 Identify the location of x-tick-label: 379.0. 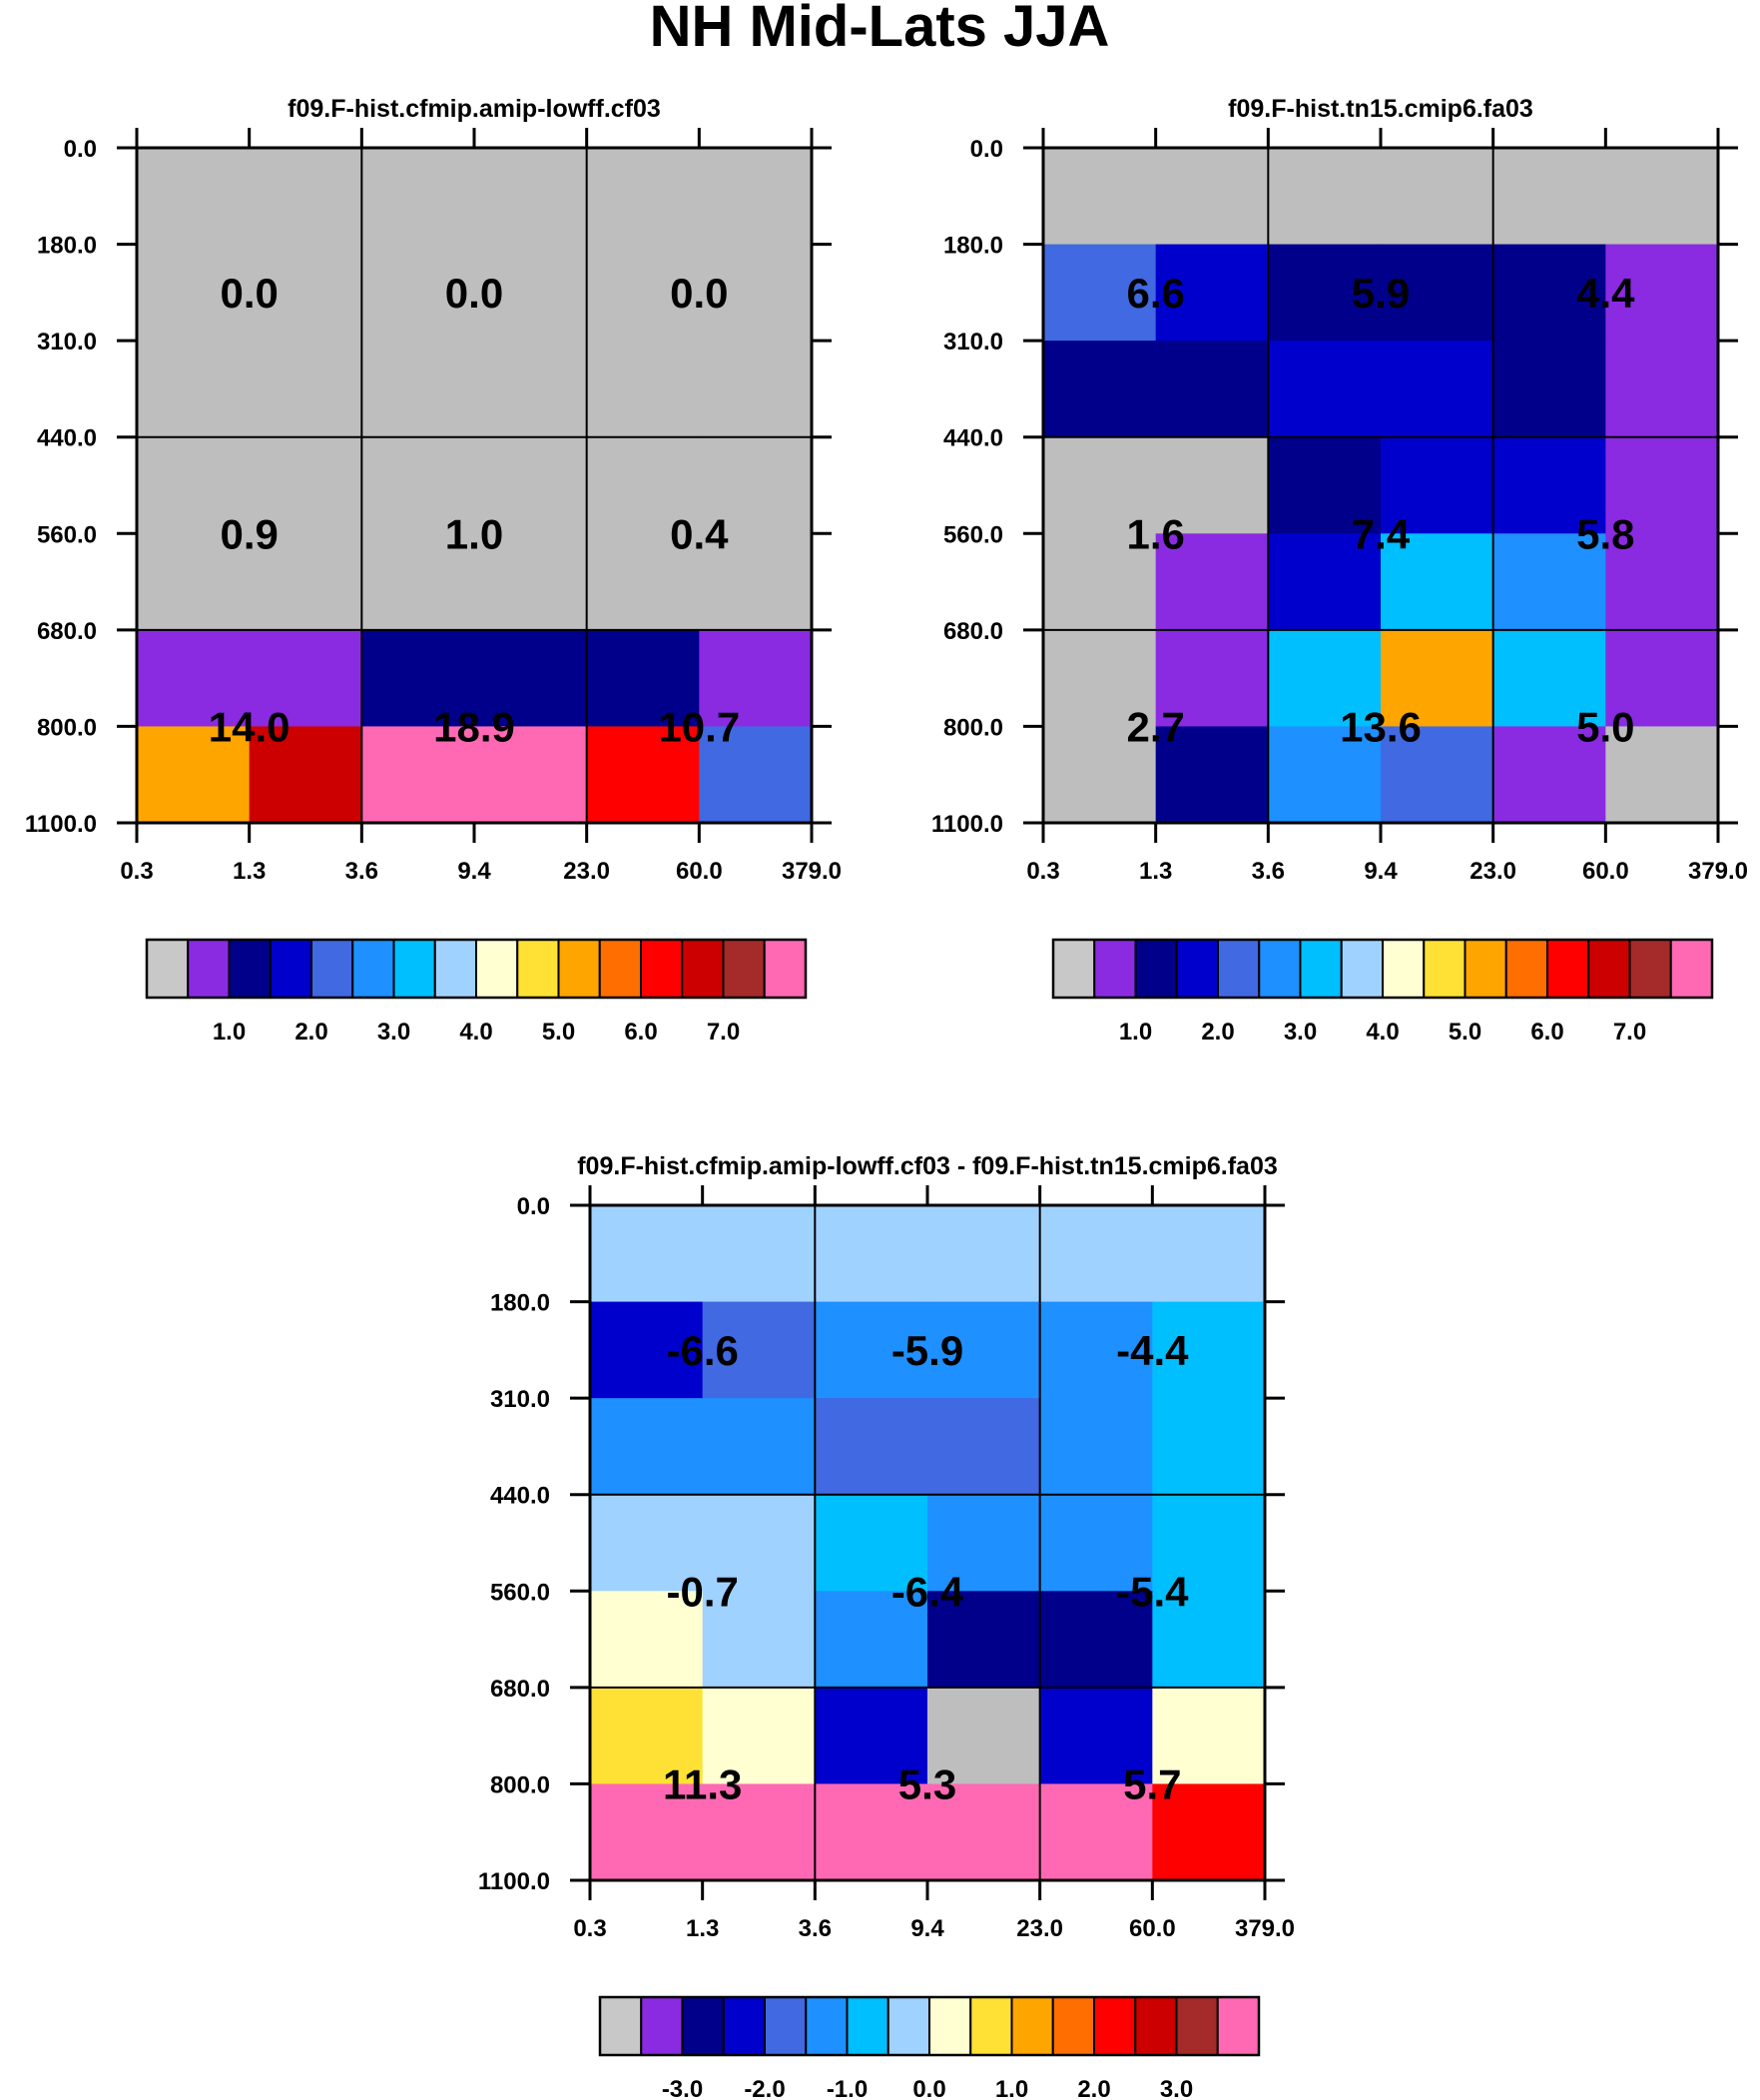
(812, 871).